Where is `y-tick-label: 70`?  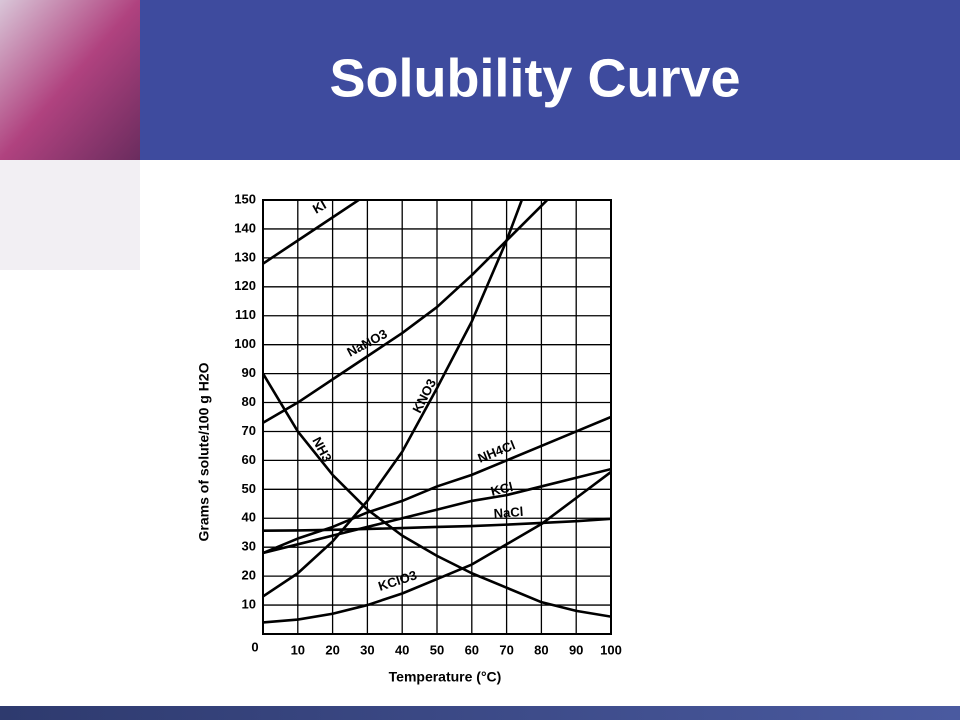
y-tick-label: 70 is located at coordinates (249, 430).